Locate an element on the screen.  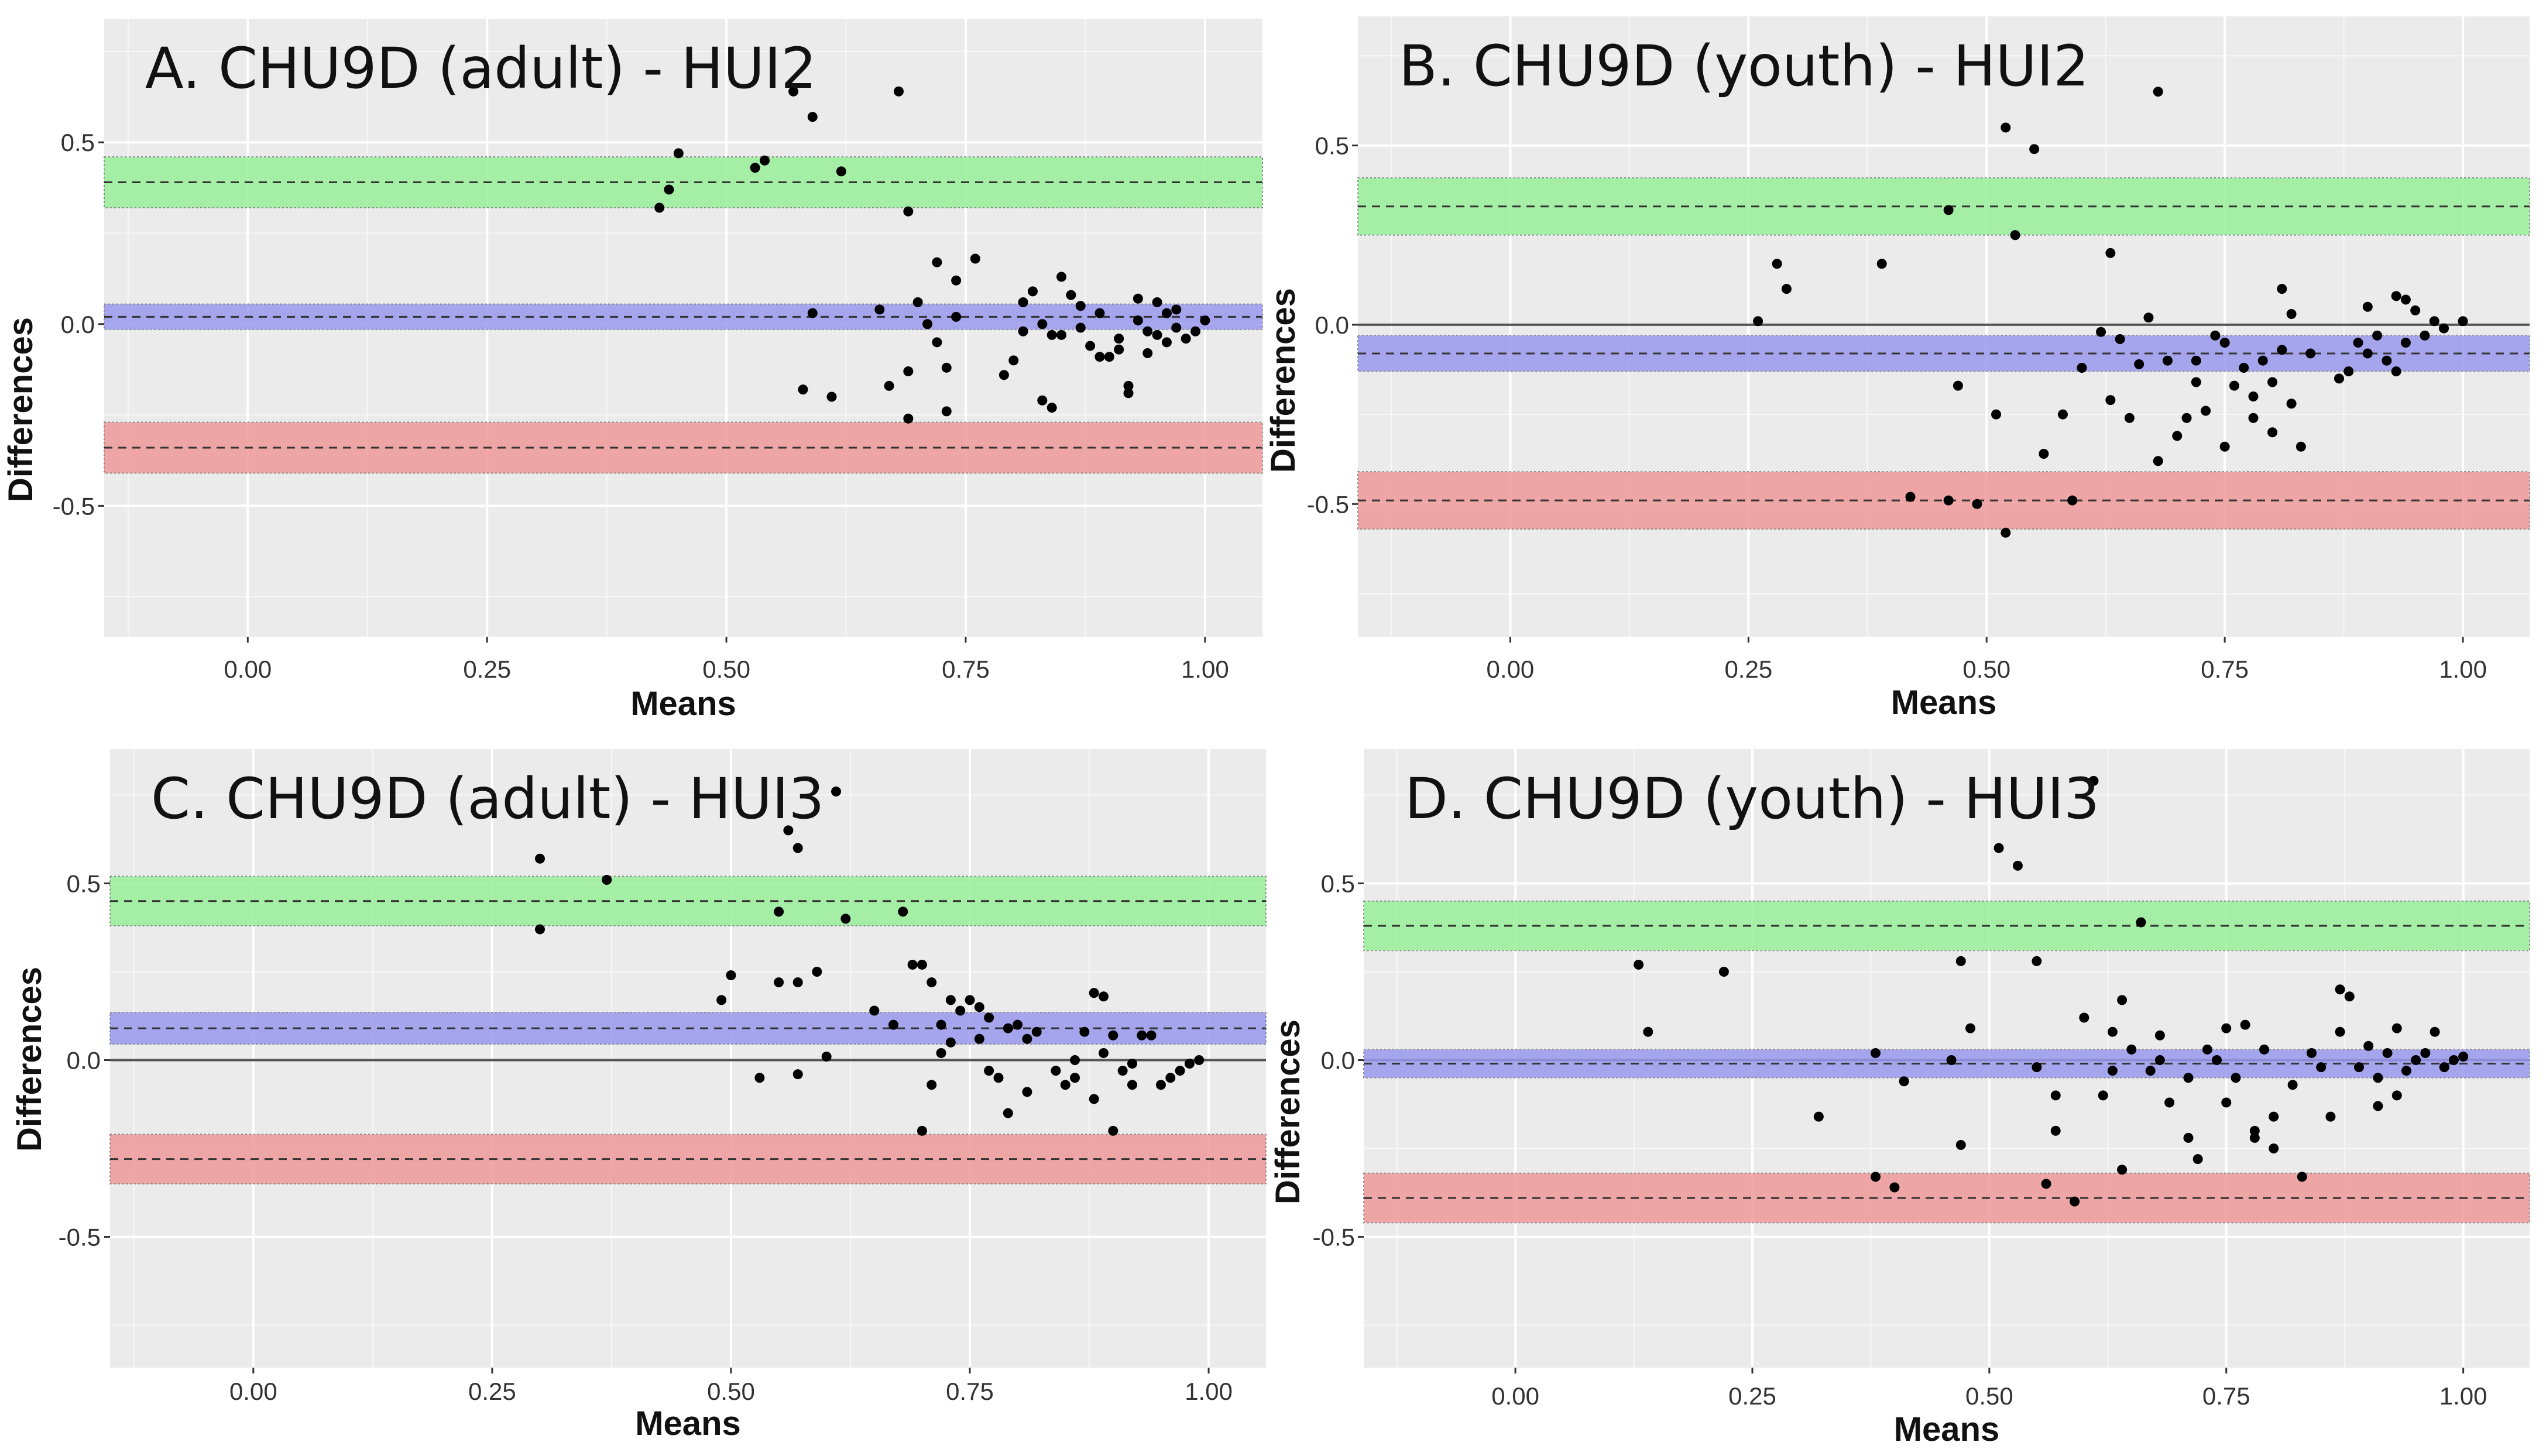
y-tick-label: -0.5 is located at coordinates (74, 506).